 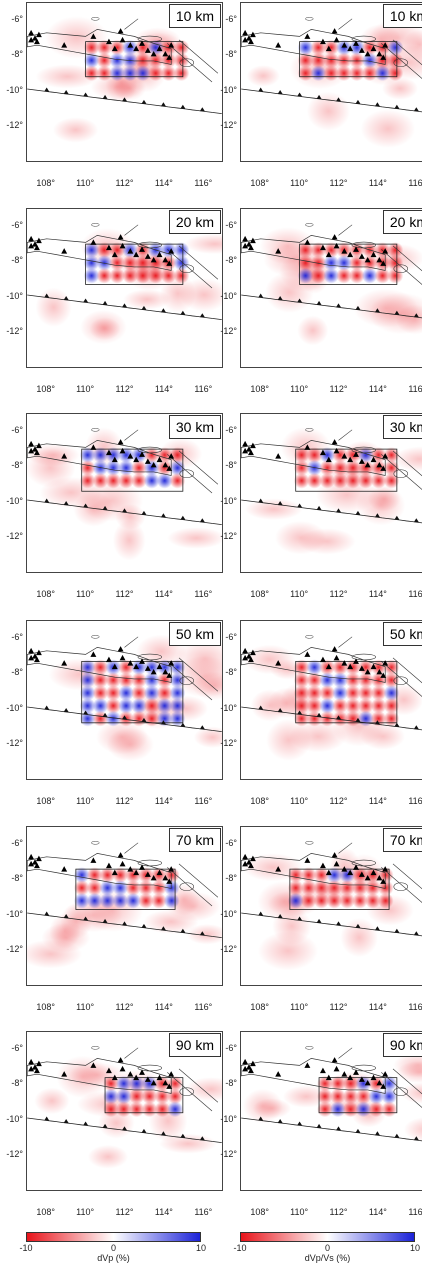 I want to click on depth-label: 70 km, so click(x=402, y=840).